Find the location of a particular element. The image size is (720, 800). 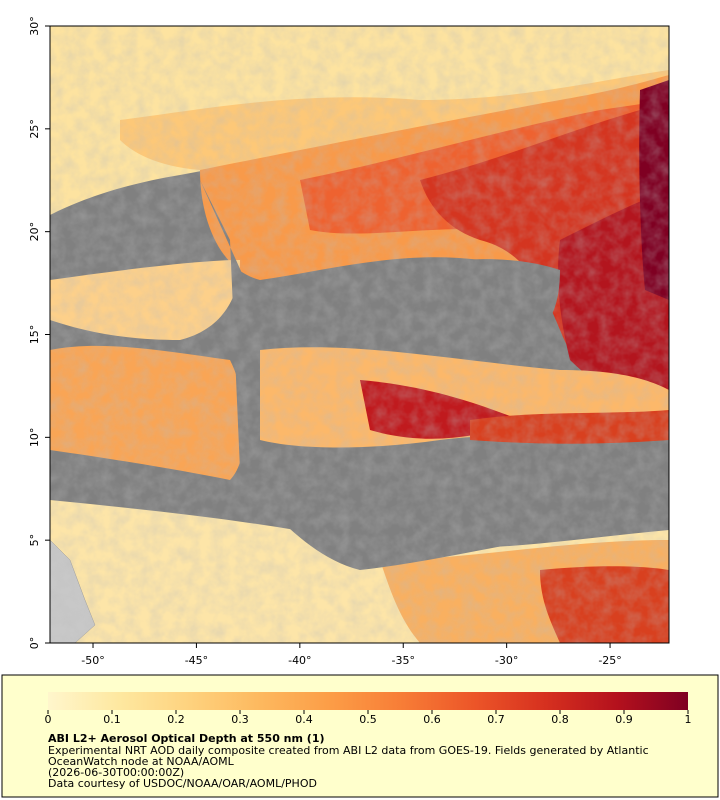

x-tick-label: -45° is located at coordinates (196, 660).